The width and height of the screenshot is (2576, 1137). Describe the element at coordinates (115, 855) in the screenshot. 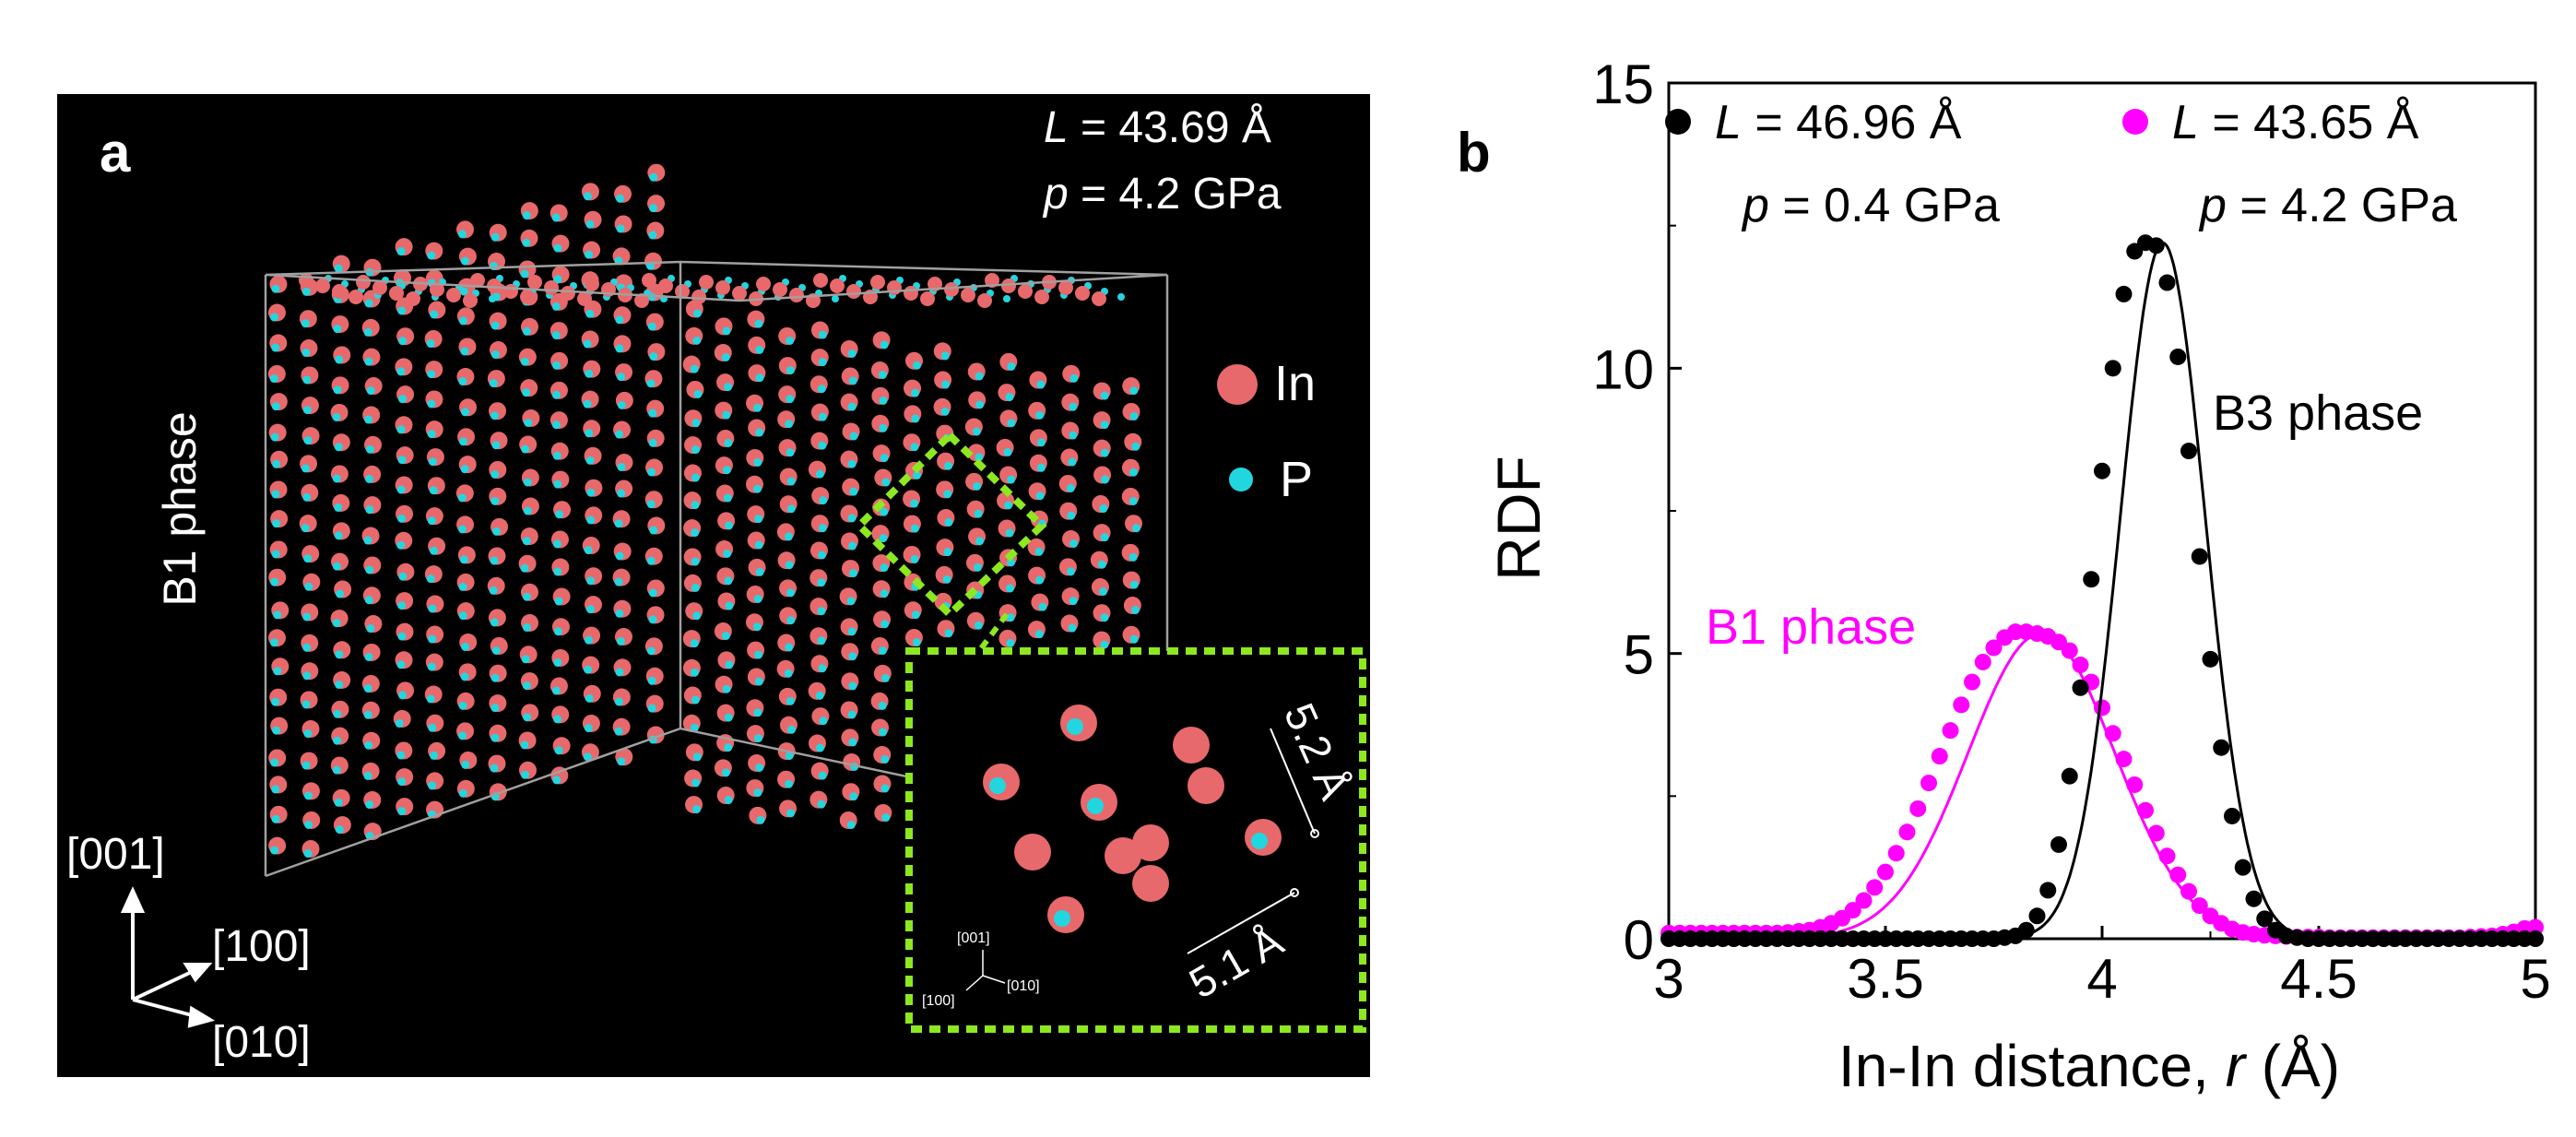

I see `axis-z-label: [001]` at that location.